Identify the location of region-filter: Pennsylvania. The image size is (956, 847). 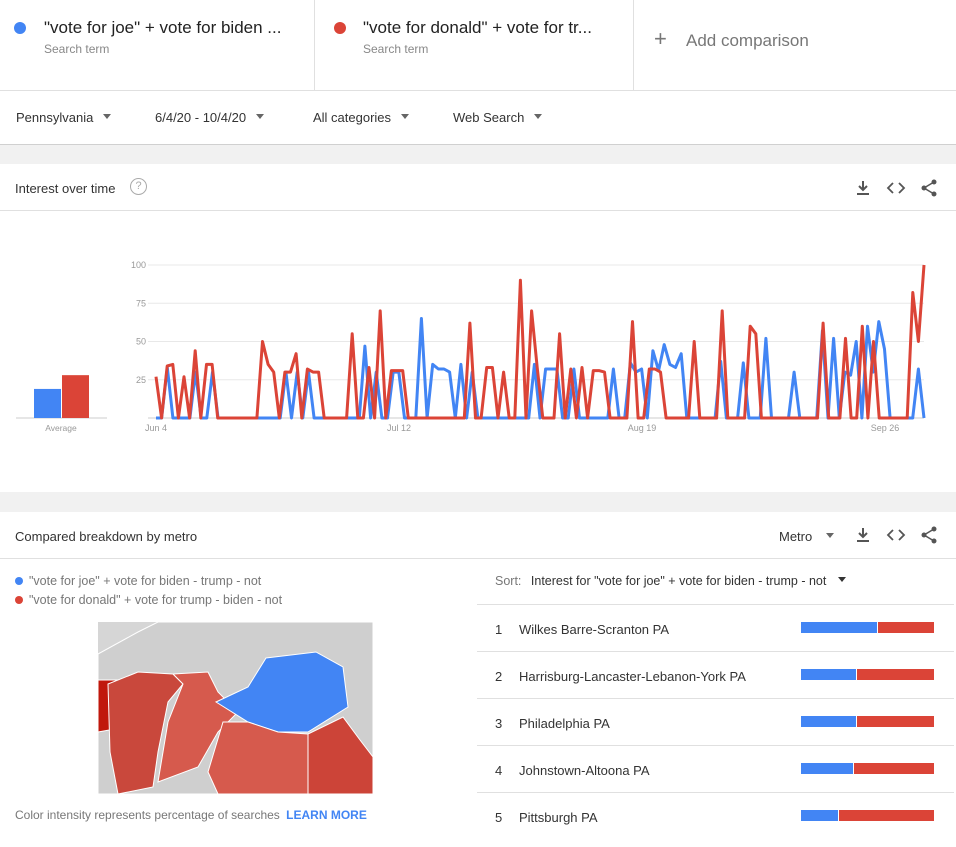
(64, 117).